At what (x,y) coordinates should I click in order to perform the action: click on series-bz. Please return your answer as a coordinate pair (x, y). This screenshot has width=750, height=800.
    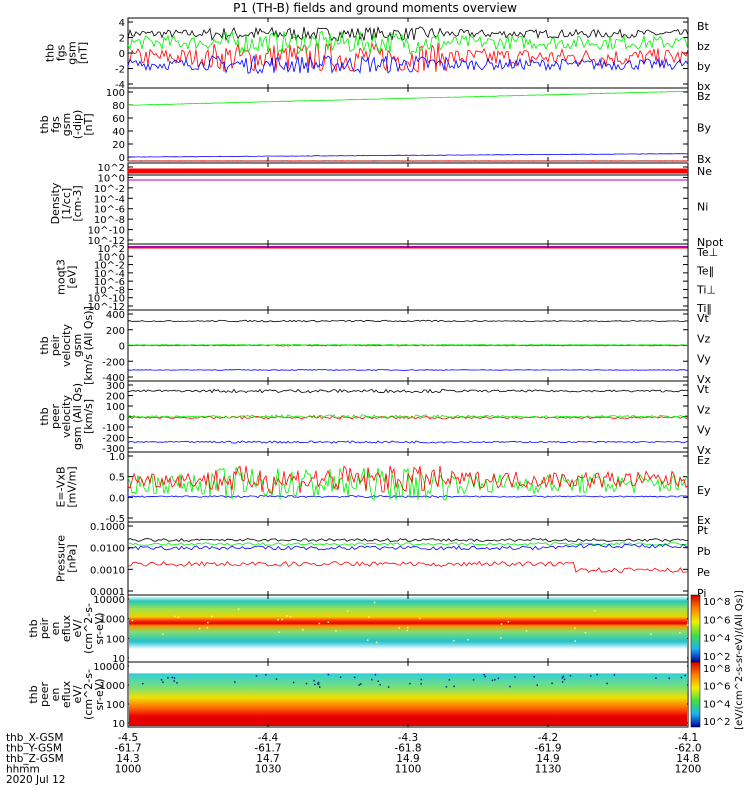
    Looking at the image, I should click on (408, 57).